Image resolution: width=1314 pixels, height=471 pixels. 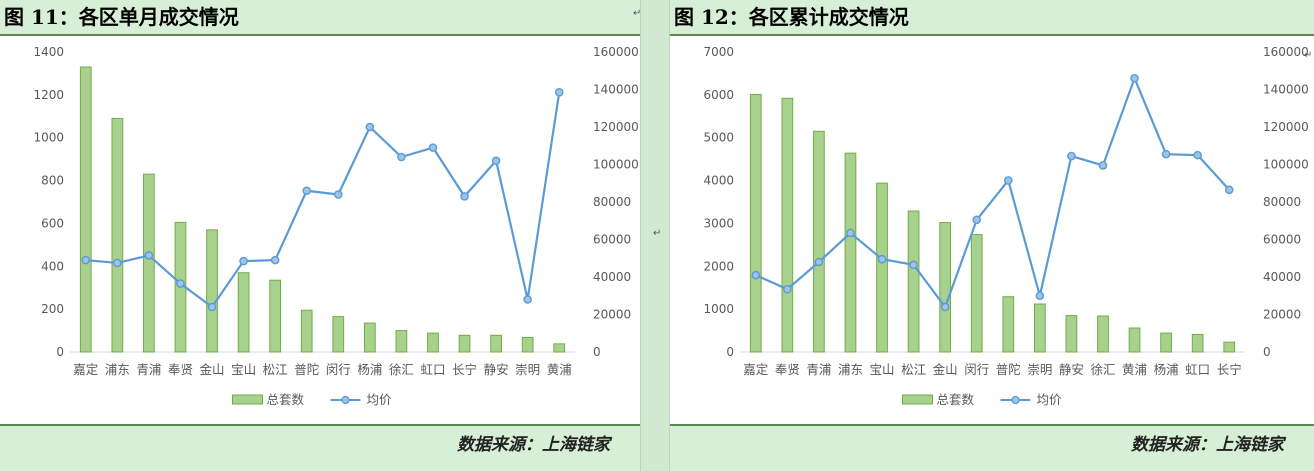 What do you see at coordinates (52, 223) in the screenshot?
I see `y-left-tick-label: 600` at bounding box center [52, 223].